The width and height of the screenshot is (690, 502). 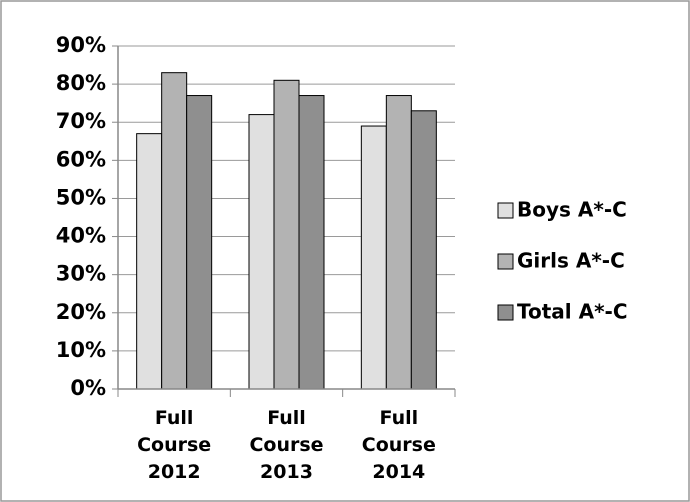 I want to click on y-tick-label: 10%, so click(x=81, y=350).